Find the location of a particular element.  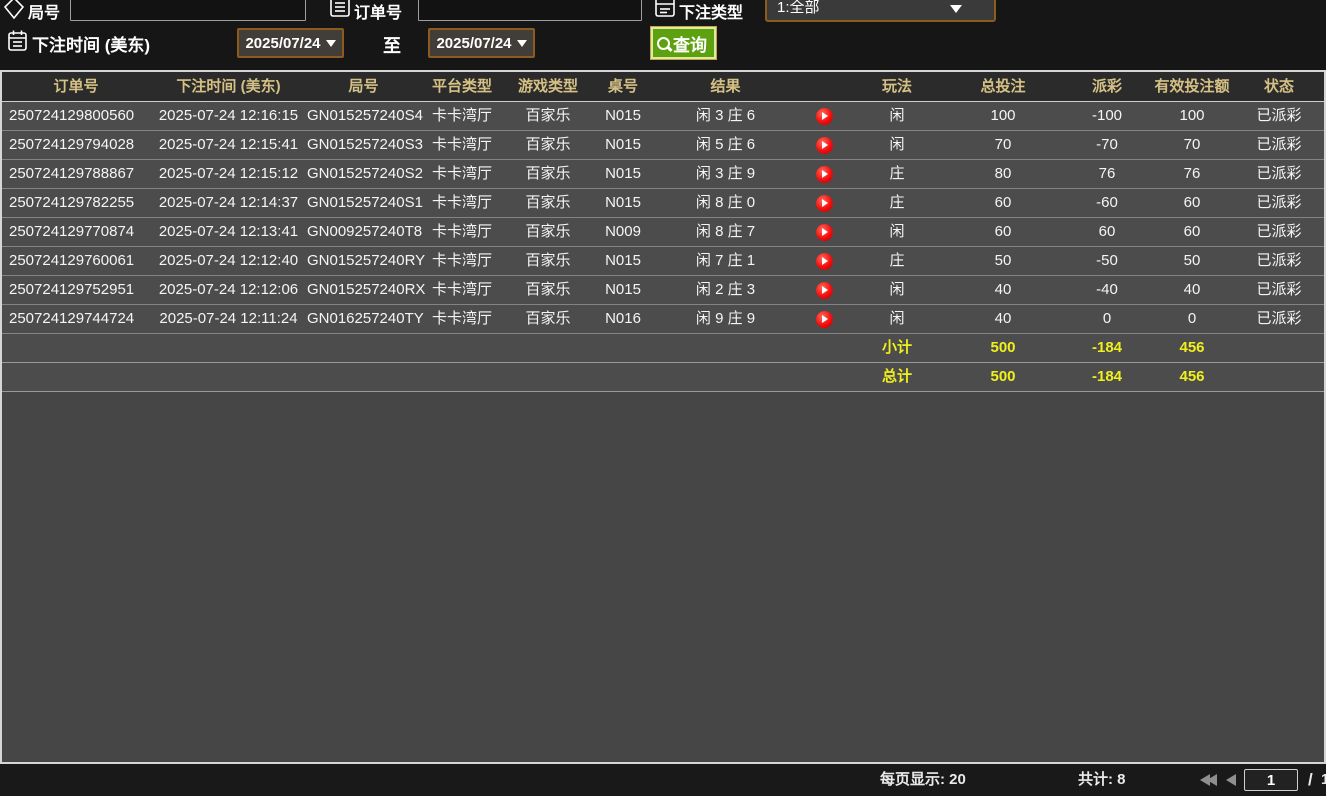

cell-bet-on: 庄 is located at coordinates (897, 173).